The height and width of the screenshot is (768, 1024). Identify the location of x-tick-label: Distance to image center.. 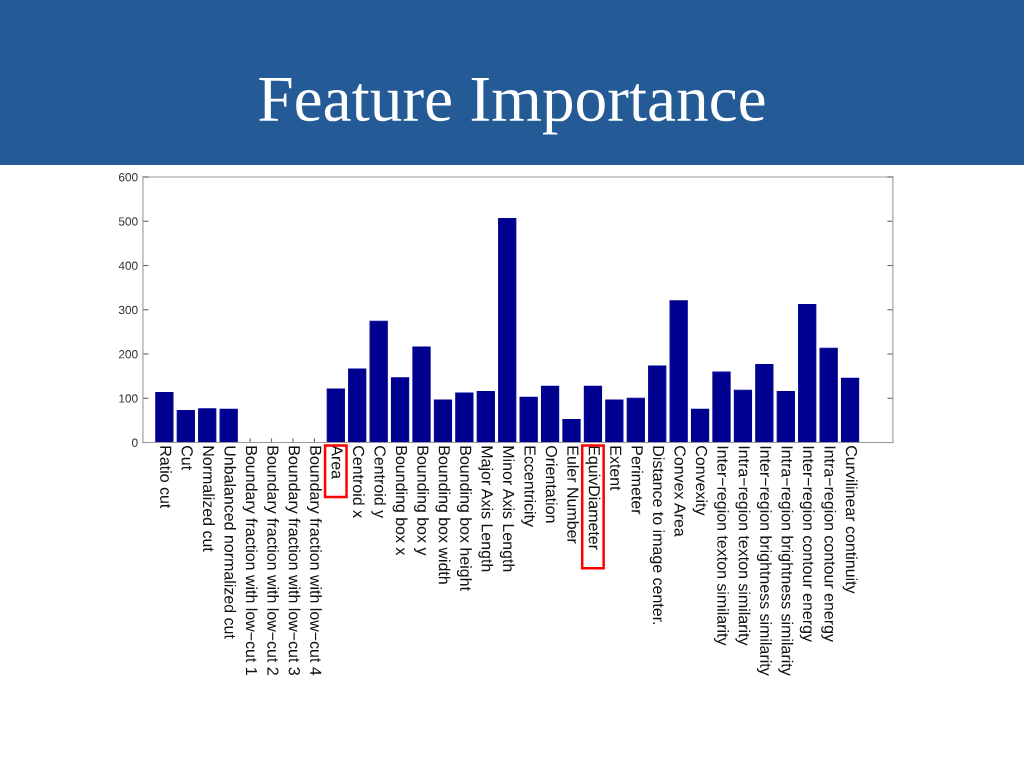
(657, 535).